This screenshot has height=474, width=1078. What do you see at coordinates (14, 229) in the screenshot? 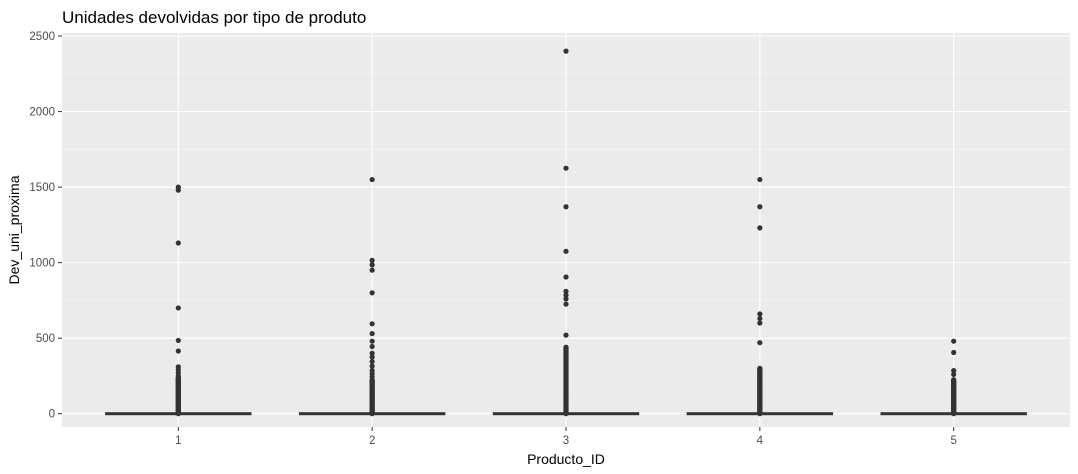
I see `y-axis-title: Dev_uni_proxima` at bounding box center [14, 229].